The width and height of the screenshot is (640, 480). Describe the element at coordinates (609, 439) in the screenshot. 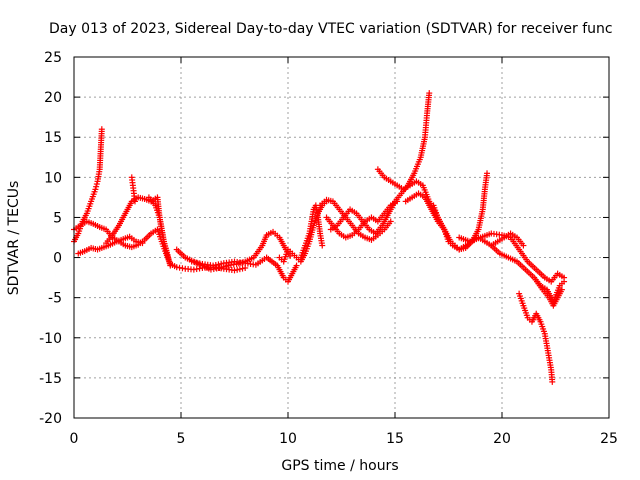

I see `x-tick-label: 25` at that location.